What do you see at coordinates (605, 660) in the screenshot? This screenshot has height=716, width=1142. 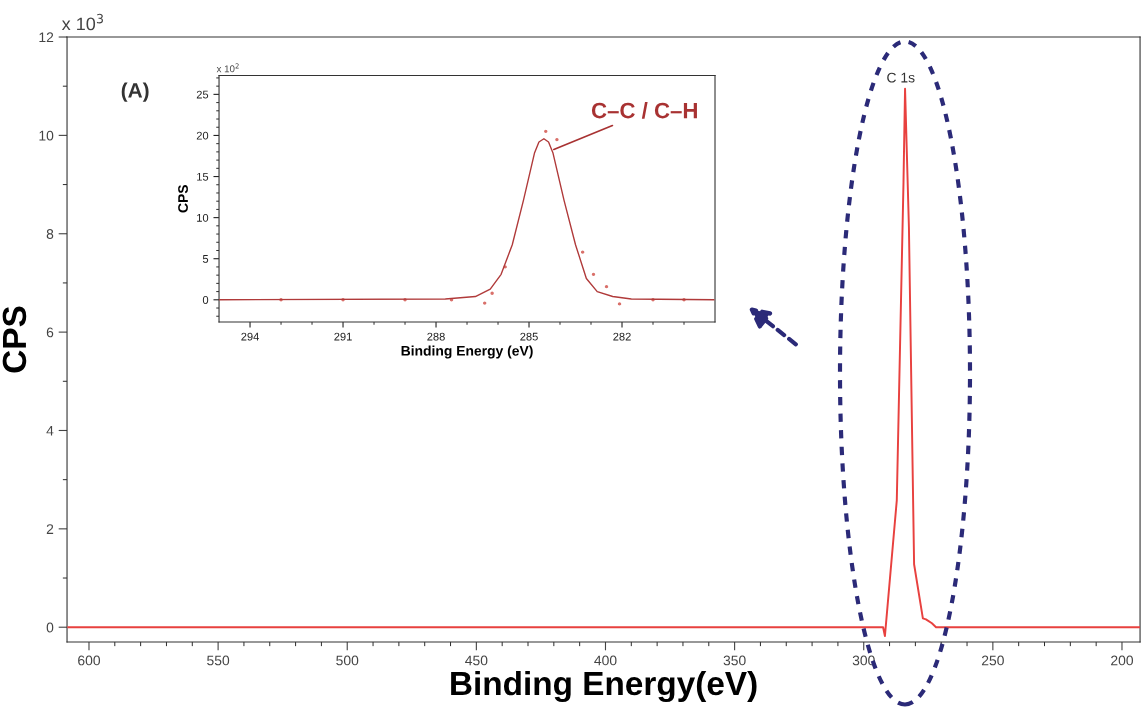 I see `x-tick-label: 400` at bounding box center [605, 660].